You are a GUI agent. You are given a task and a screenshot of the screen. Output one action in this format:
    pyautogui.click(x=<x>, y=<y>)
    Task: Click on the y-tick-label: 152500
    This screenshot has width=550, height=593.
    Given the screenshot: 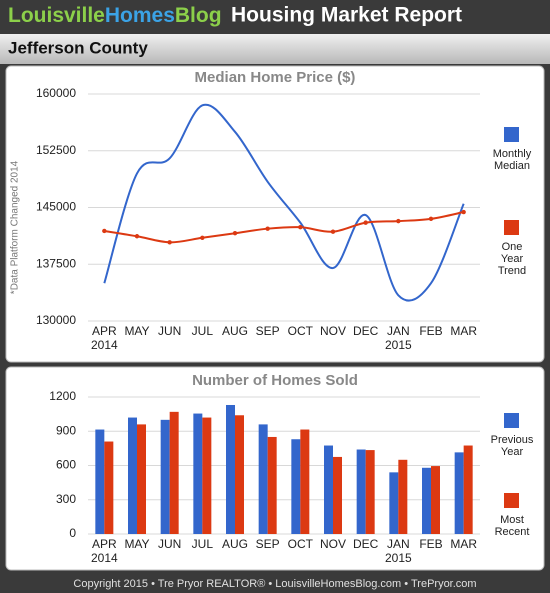 What is the action you would take?
    pyautogui.click(x=56, y=150)
    